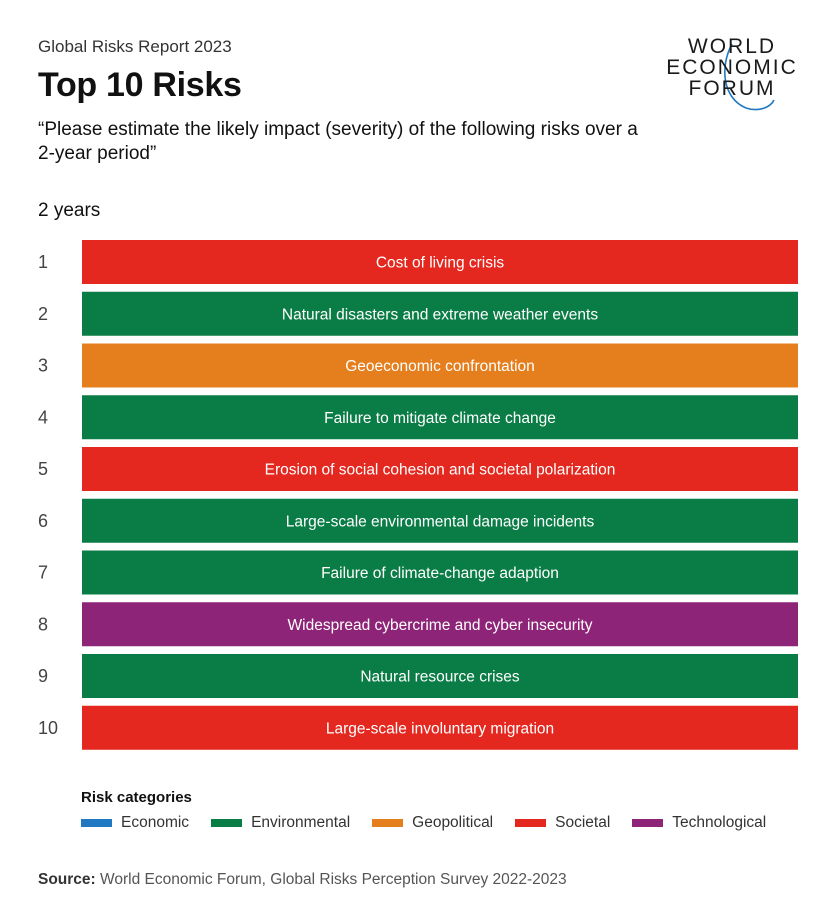  I want to click on legend-label: Geopolitical, so click(453, 822).